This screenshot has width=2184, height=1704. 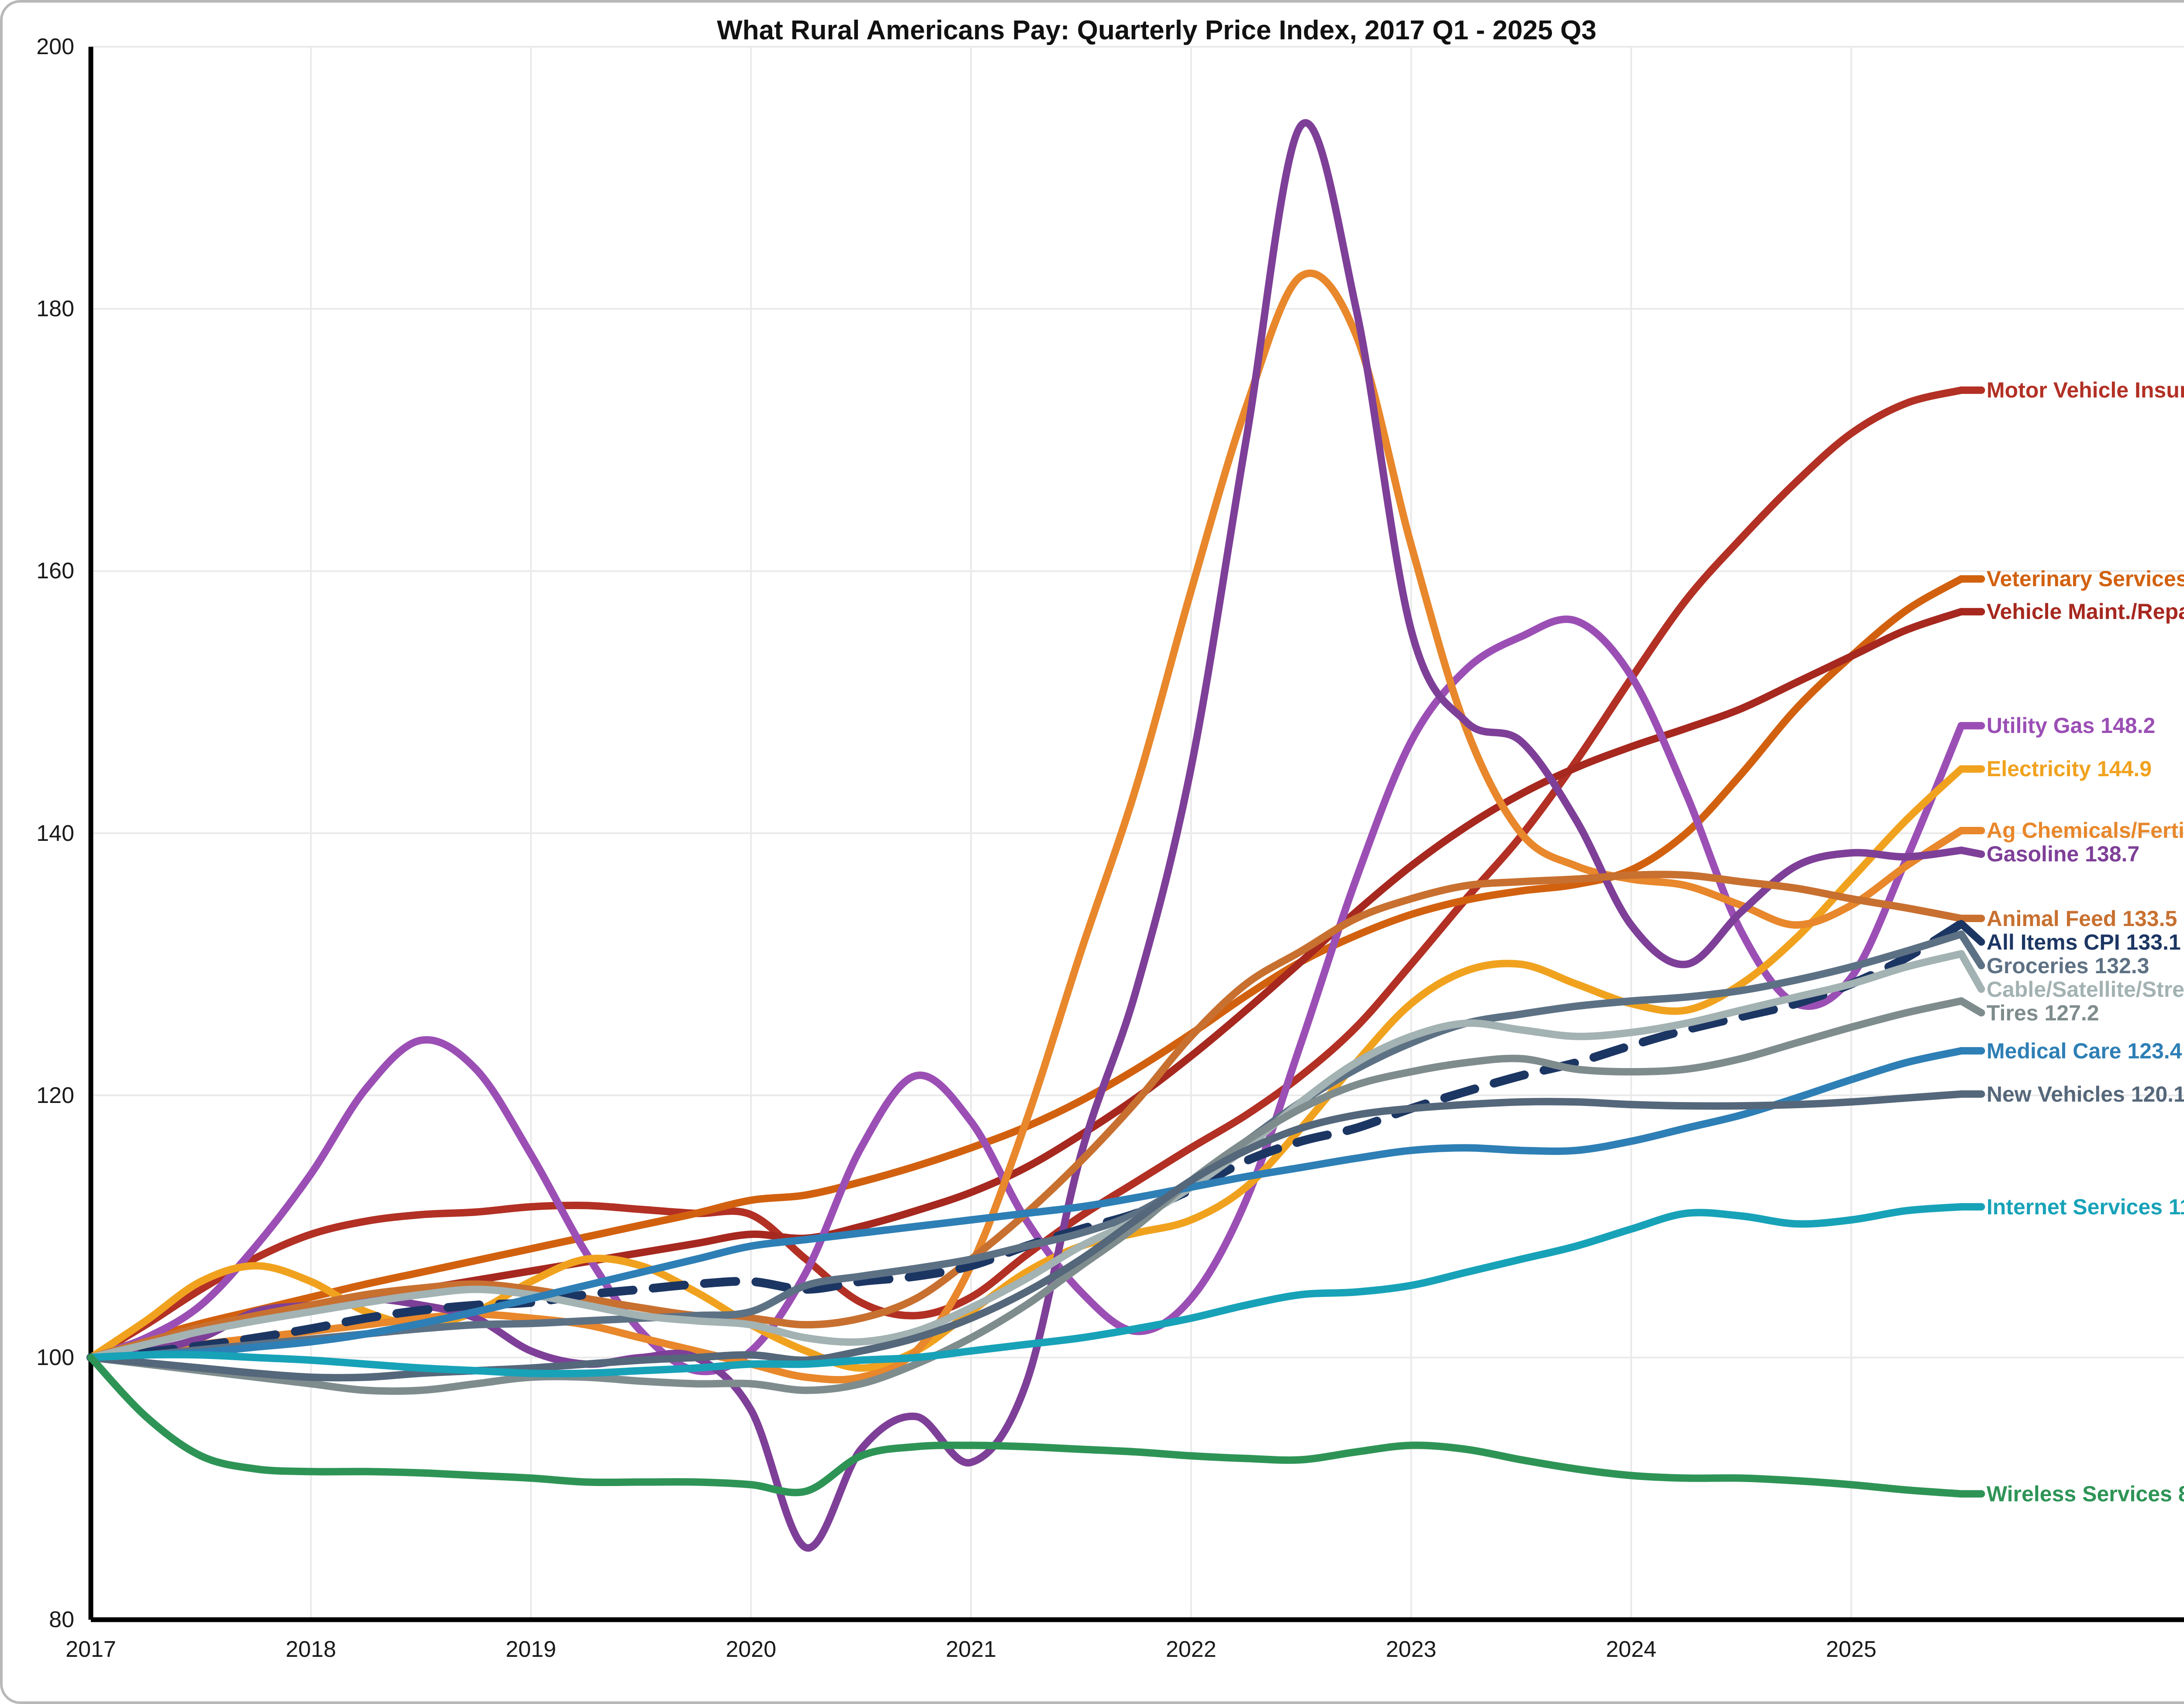 What do you see at coordinates (2085, 1493) in the screenshot?
I see `series-end-label: Wireless Services 89.6` at bounding box center [2085, 1493].